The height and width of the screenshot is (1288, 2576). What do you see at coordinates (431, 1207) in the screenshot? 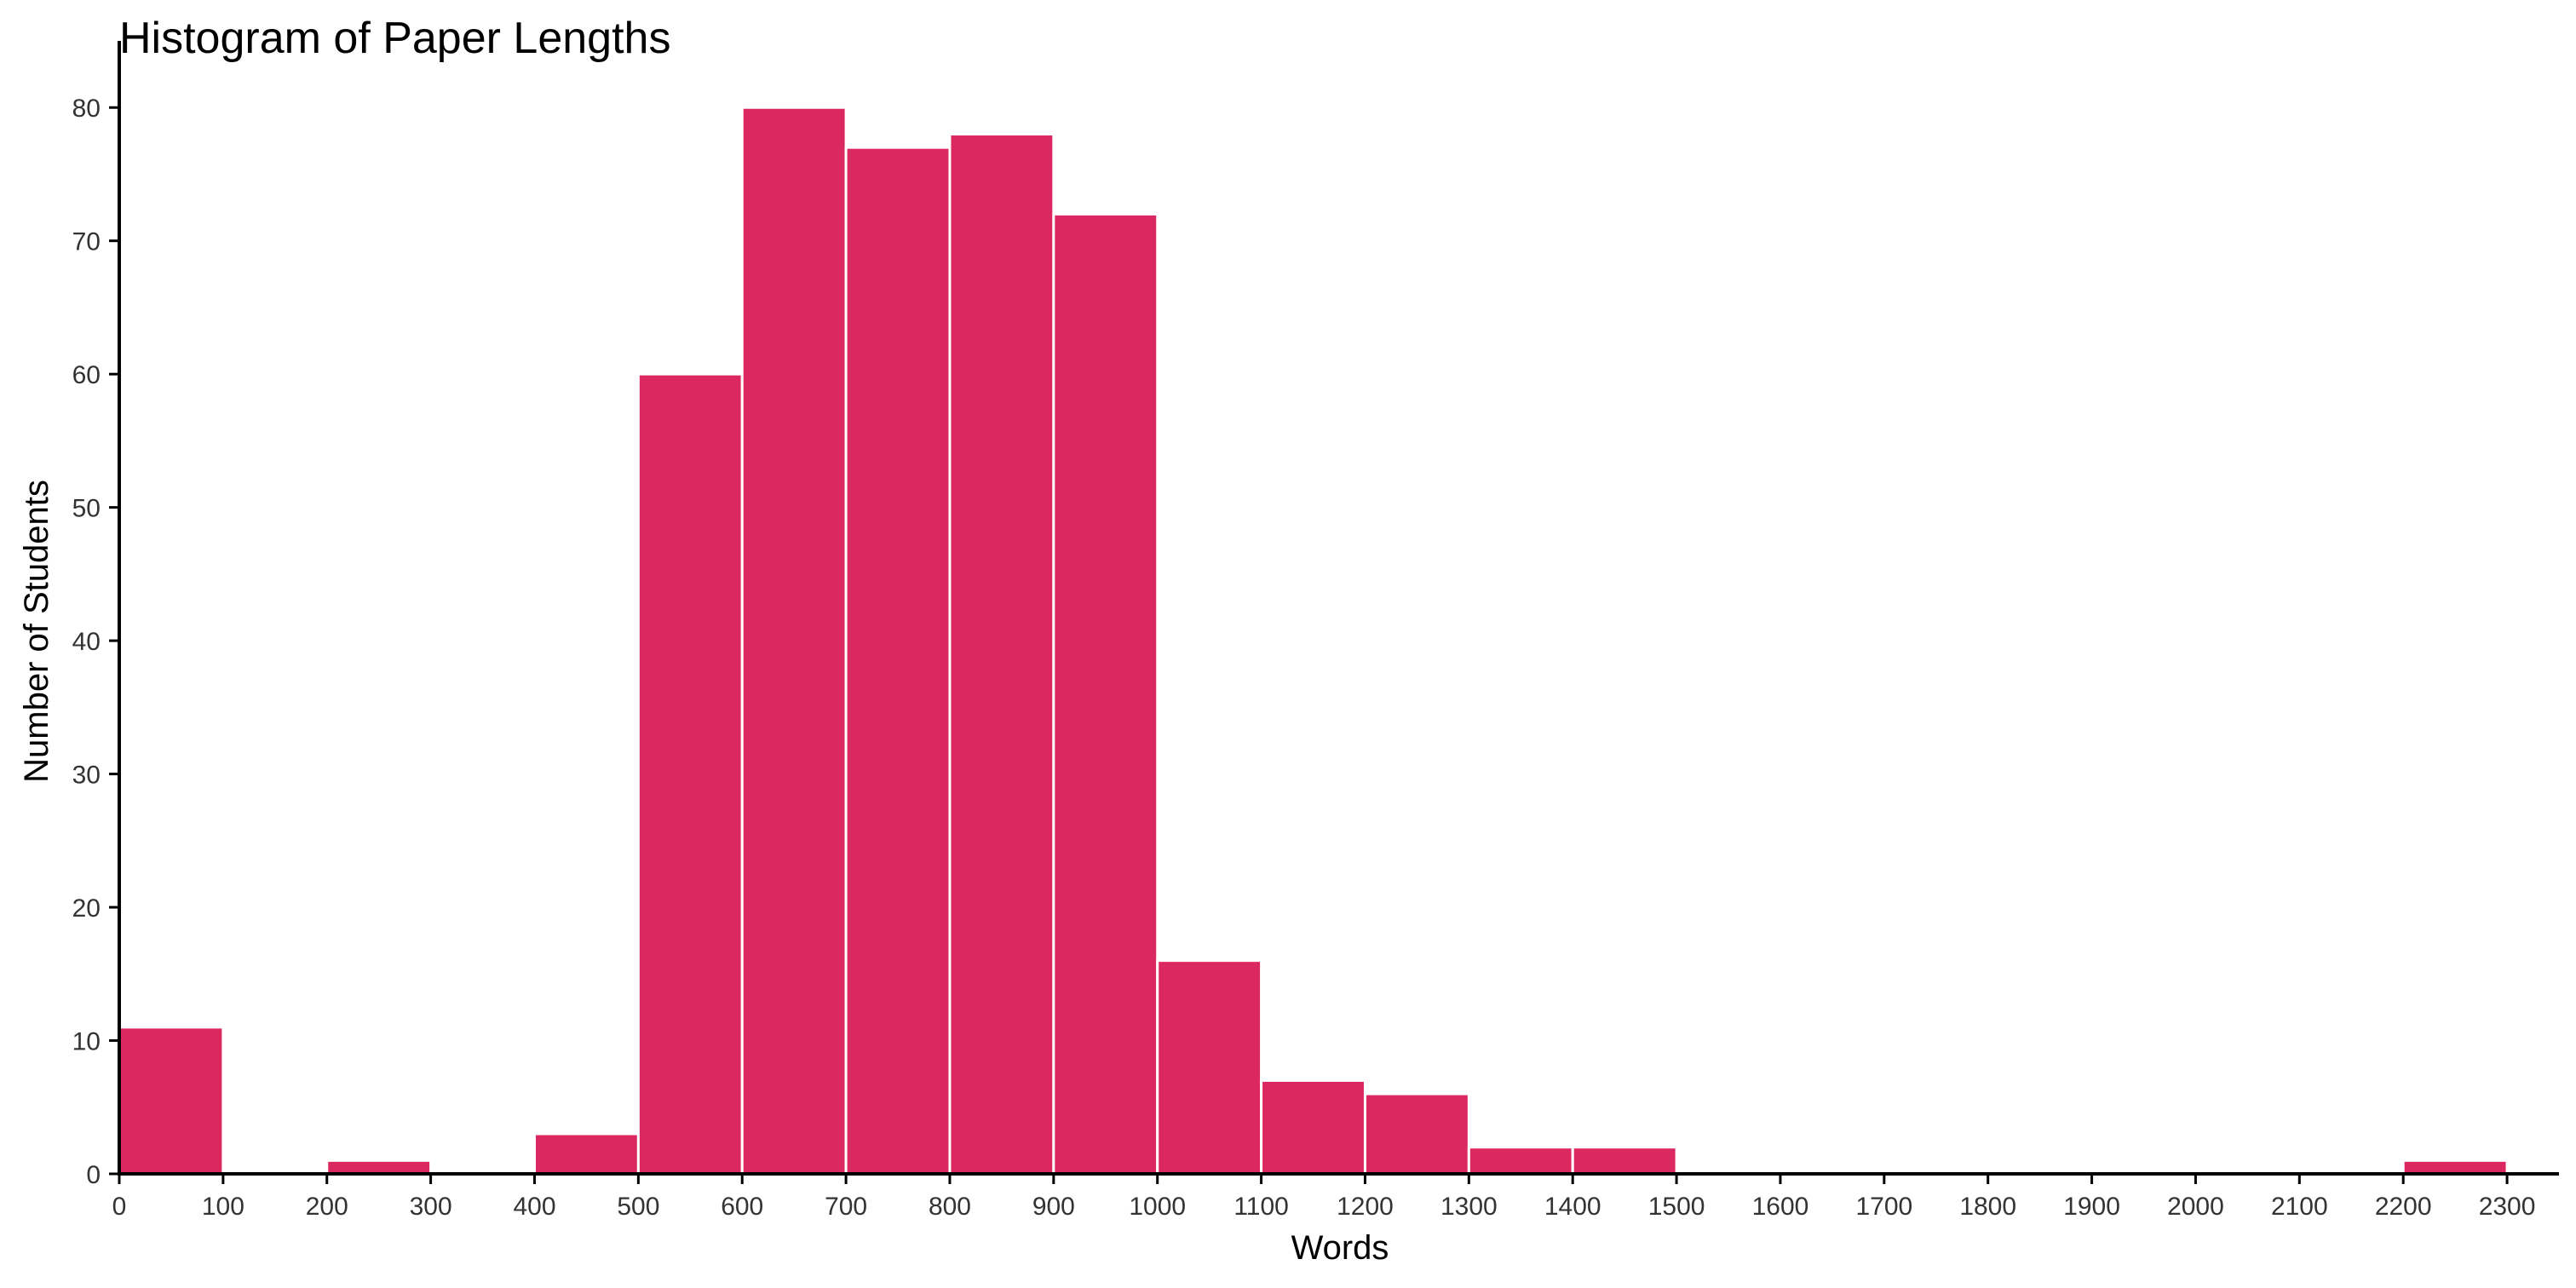
I see `x-tick-label: 300` at bounding box center [431, 1207].